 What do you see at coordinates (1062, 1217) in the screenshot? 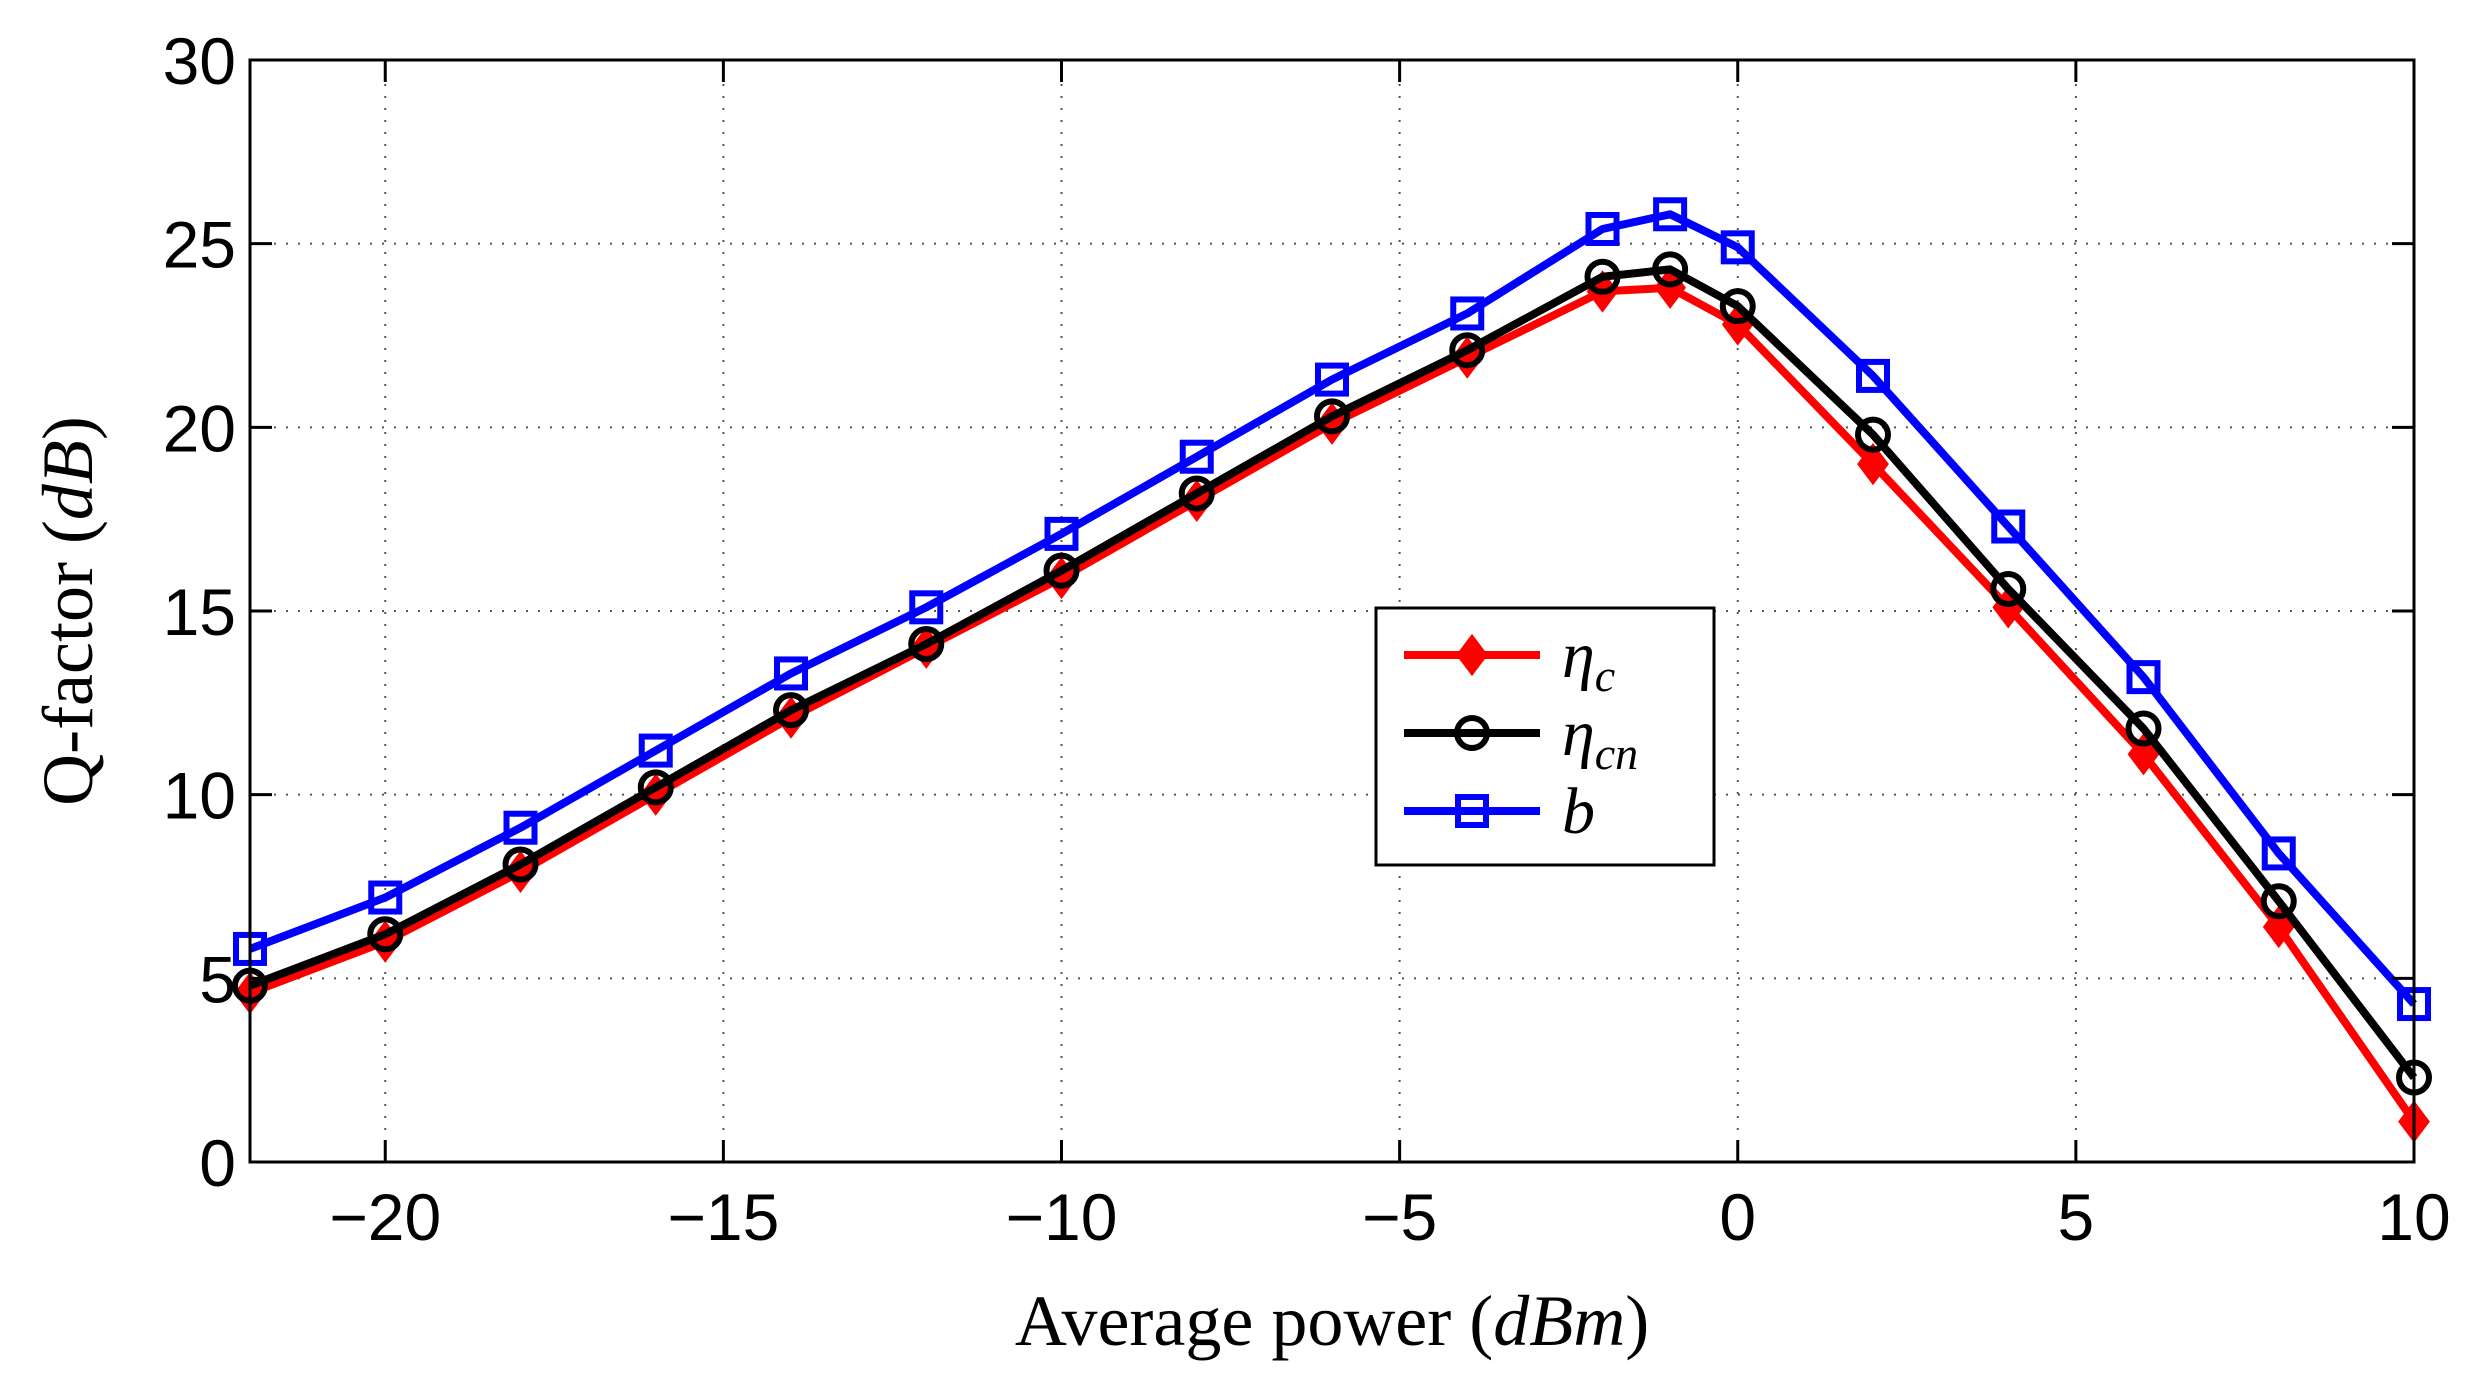
I see `x-tick-label: −10` at bounding box center [1062, 1217].